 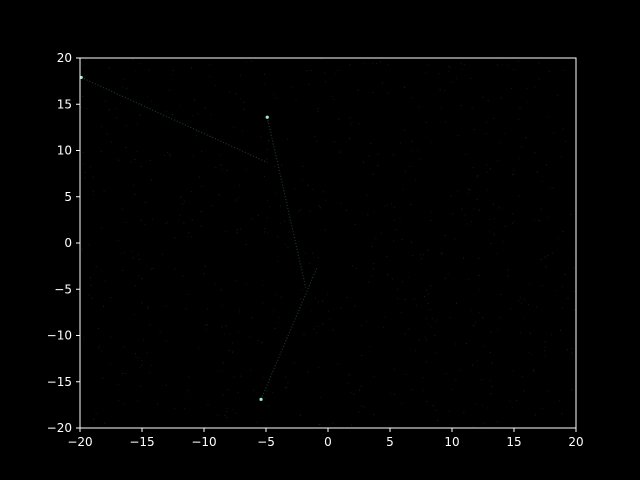 What do you see at coordinates (141, 442) in the screenshot?
I see `x-tick-label: −15` at bounding box center [141, 442].